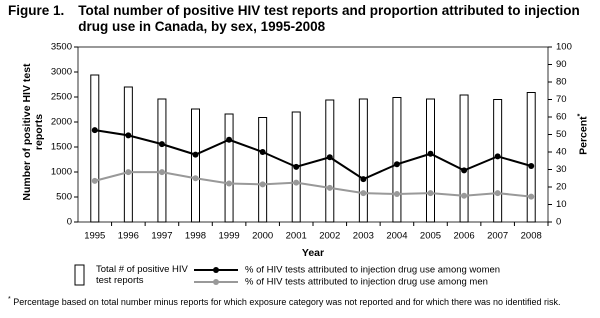 This screenshot has width=600, height=318. I want to click on x-tick-label: 1998, so click(195, 236).